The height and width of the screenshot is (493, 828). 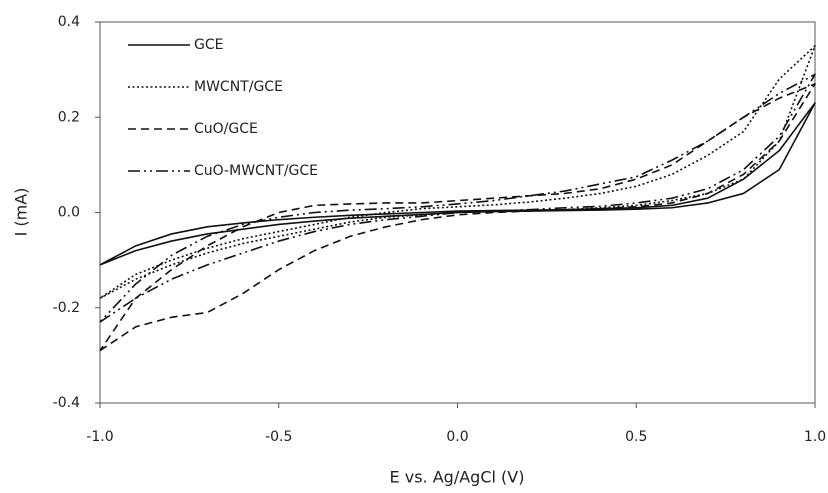 What do you see at coordinates (66, 308) in the screenshot?
I see `y-tick-label: -0.2` at bounding box center [66, 308].